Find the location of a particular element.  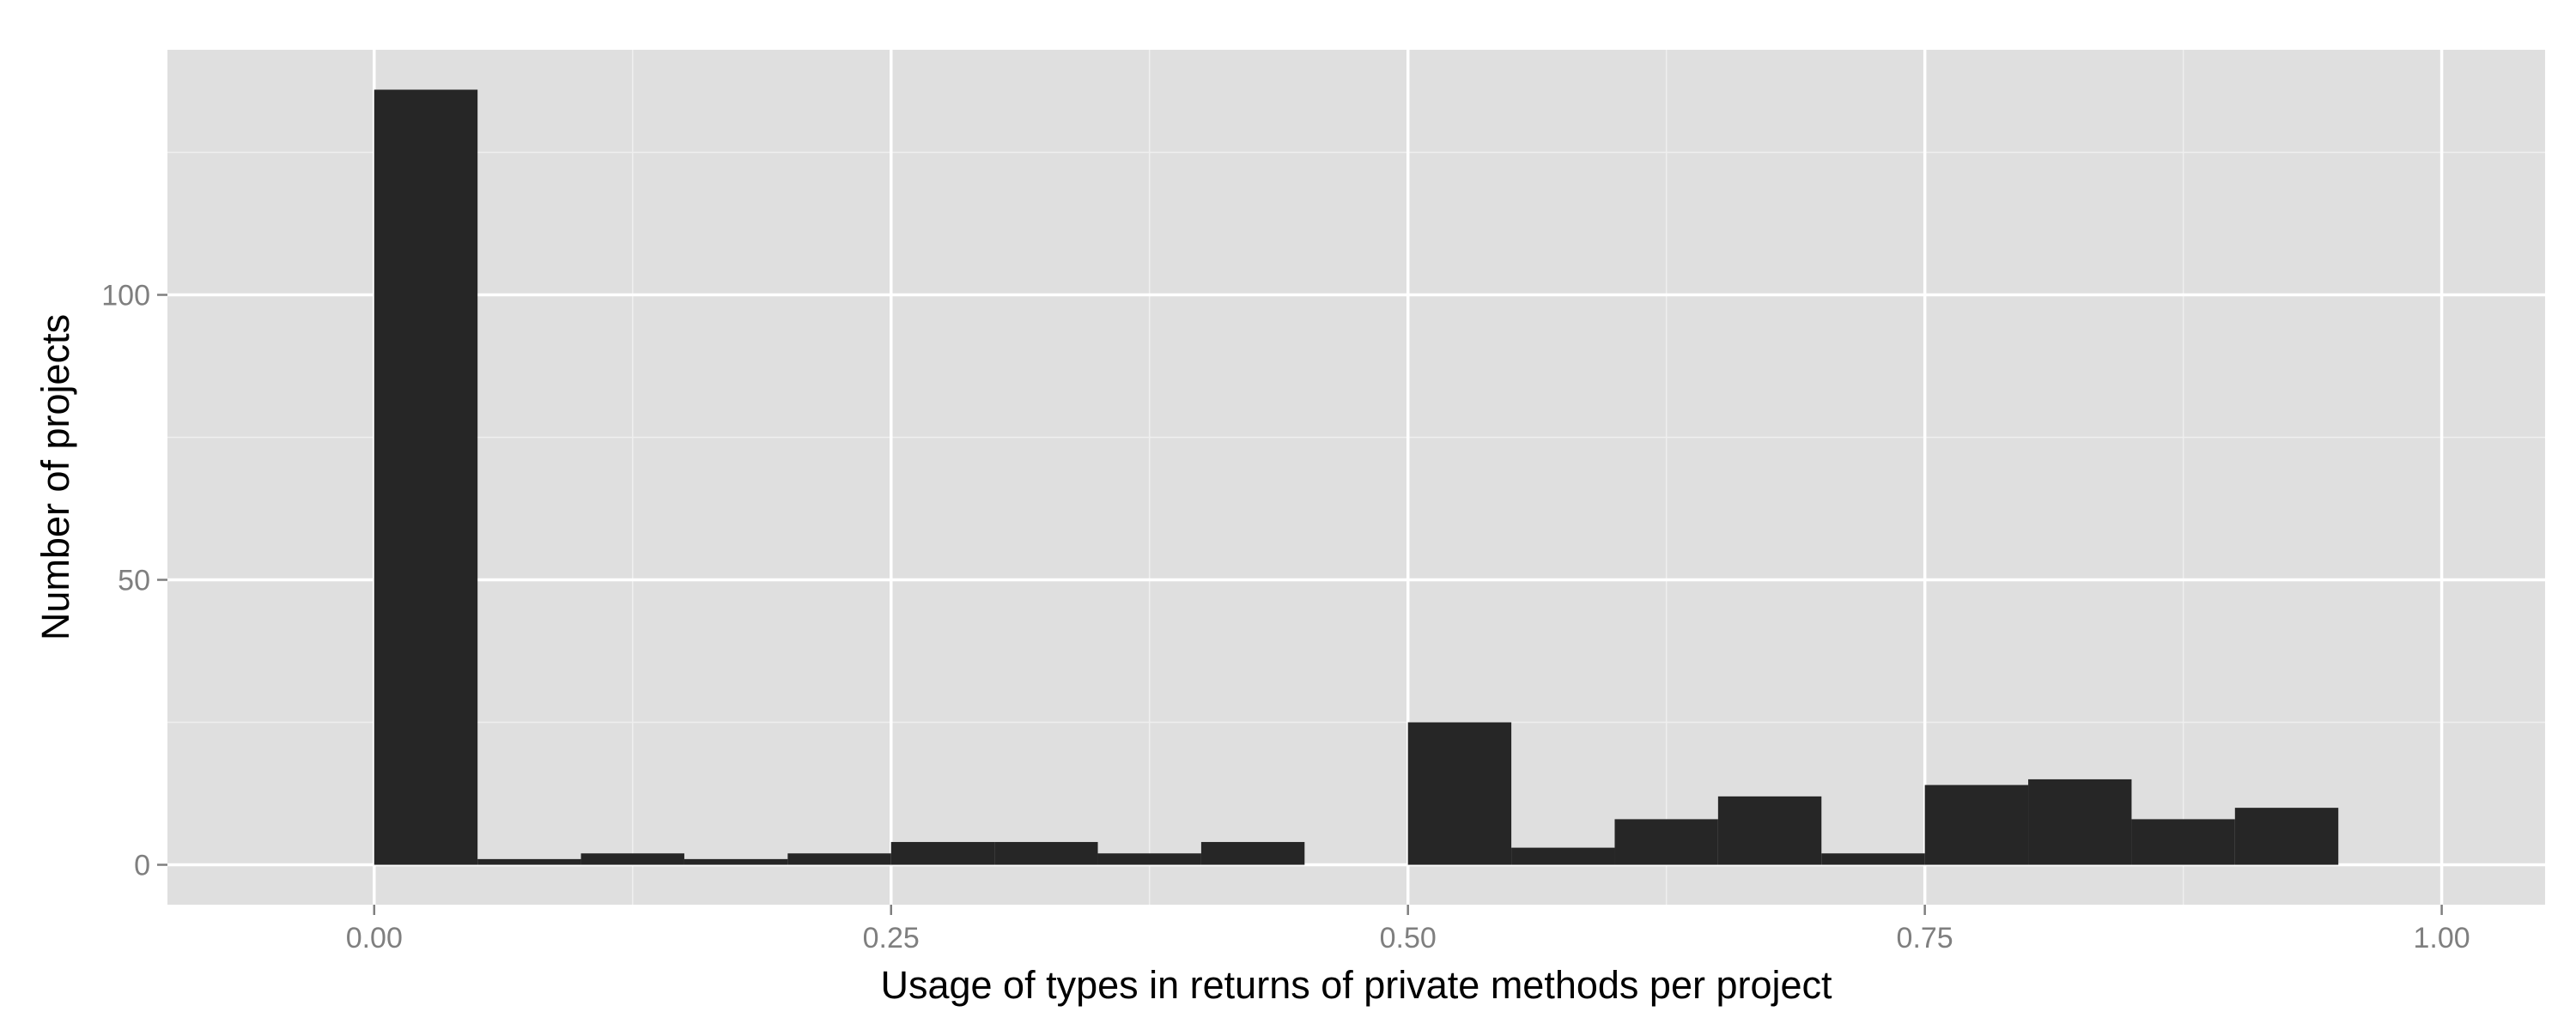

y-tick-label: 50 is located at coordinates (134, 581).